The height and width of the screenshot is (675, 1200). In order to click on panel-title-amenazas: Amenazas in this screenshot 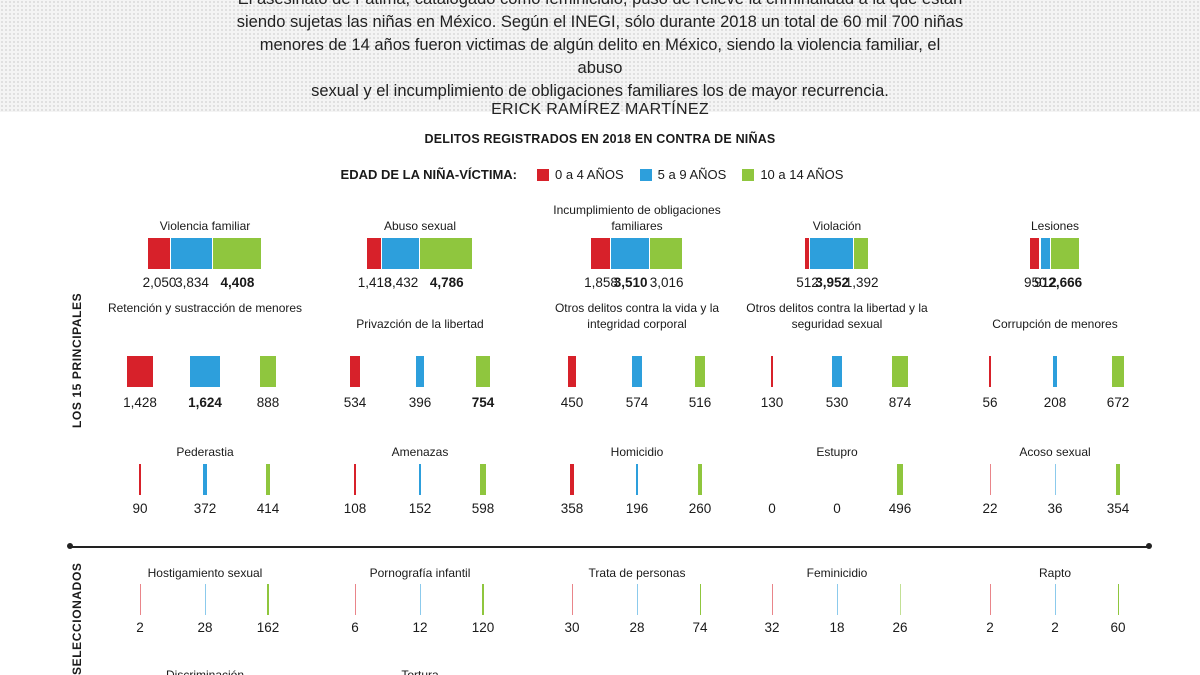, I will do `click(420, 452)`.